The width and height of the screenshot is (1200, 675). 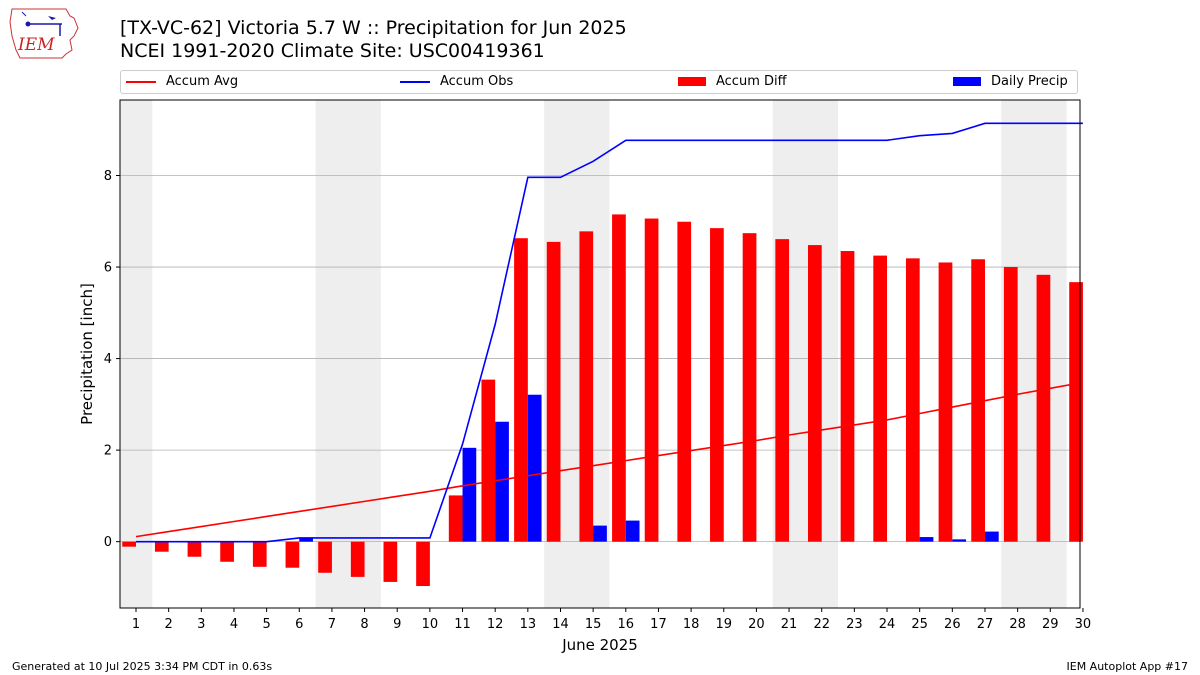 I want to click on logo-text: IEM, so click(x=36, y=45).